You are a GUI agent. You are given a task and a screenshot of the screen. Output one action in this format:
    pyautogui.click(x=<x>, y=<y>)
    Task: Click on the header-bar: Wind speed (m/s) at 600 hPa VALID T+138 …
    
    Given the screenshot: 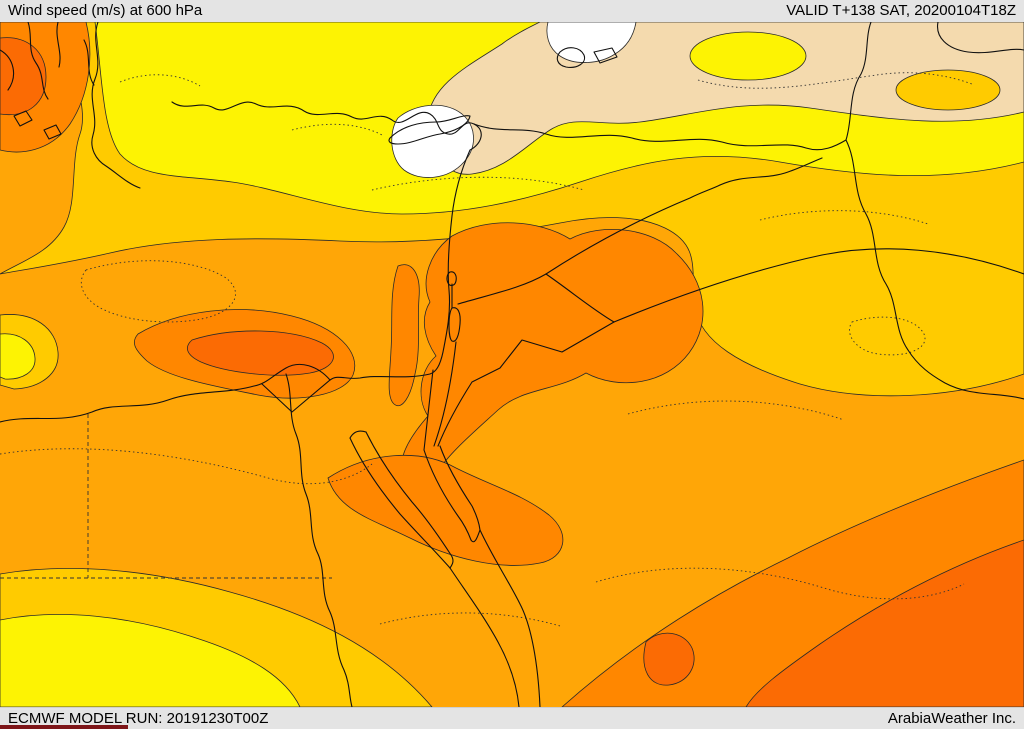 What is the action you would take?
    pyautogui.click(x=512, y=11)
    